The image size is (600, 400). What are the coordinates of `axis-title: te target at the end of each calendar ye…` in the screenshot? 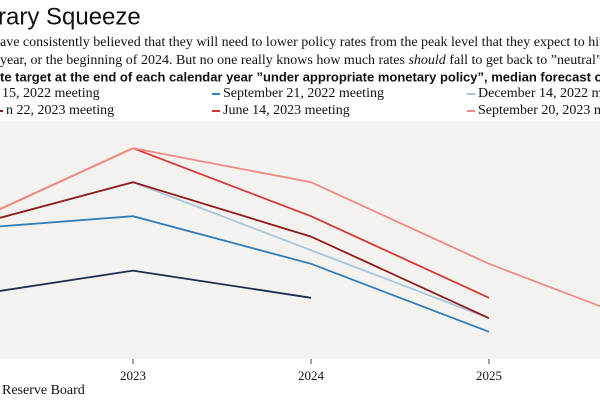 It's located at (300, 76).